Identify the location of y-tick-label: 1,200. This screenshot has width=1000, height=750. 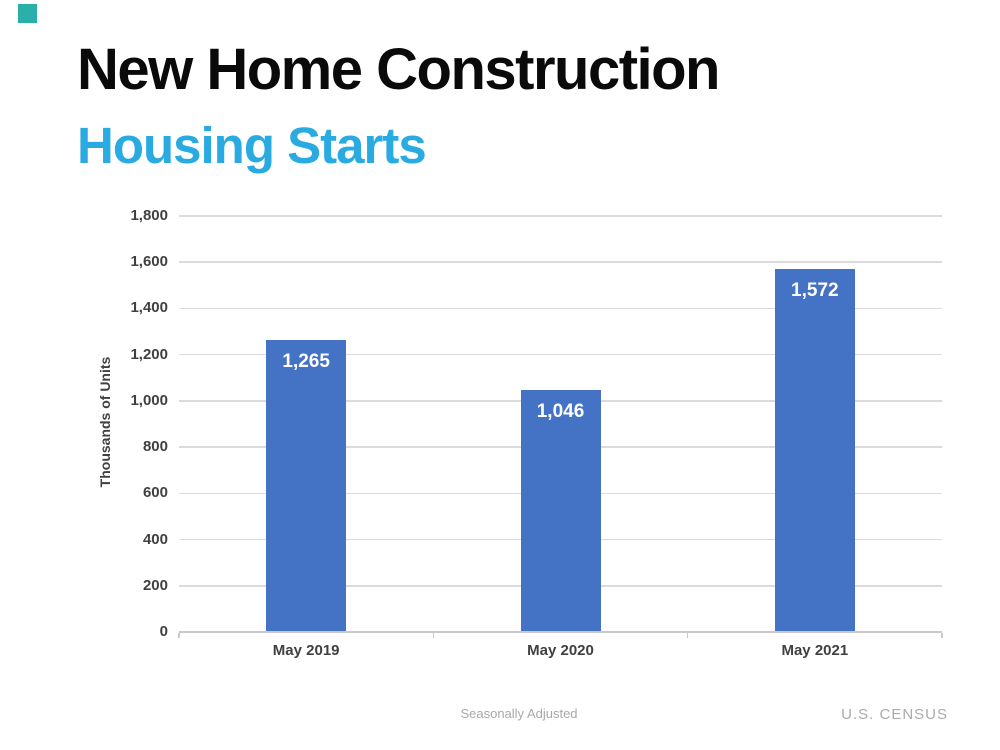
(149, 354).